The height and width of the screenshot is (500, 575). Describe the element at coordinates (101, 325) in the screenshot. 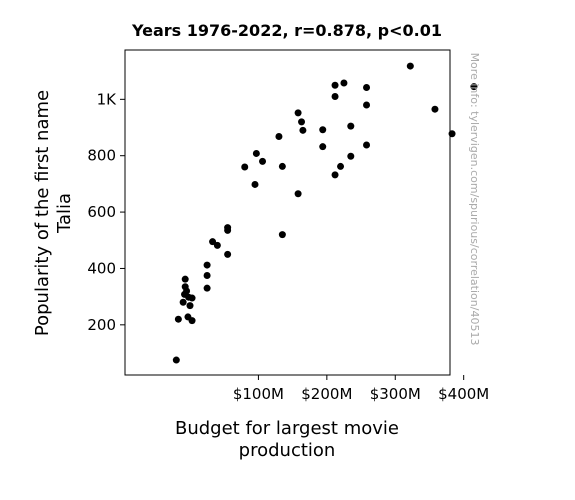

I see `y-tick-label-0: 200` at that location.